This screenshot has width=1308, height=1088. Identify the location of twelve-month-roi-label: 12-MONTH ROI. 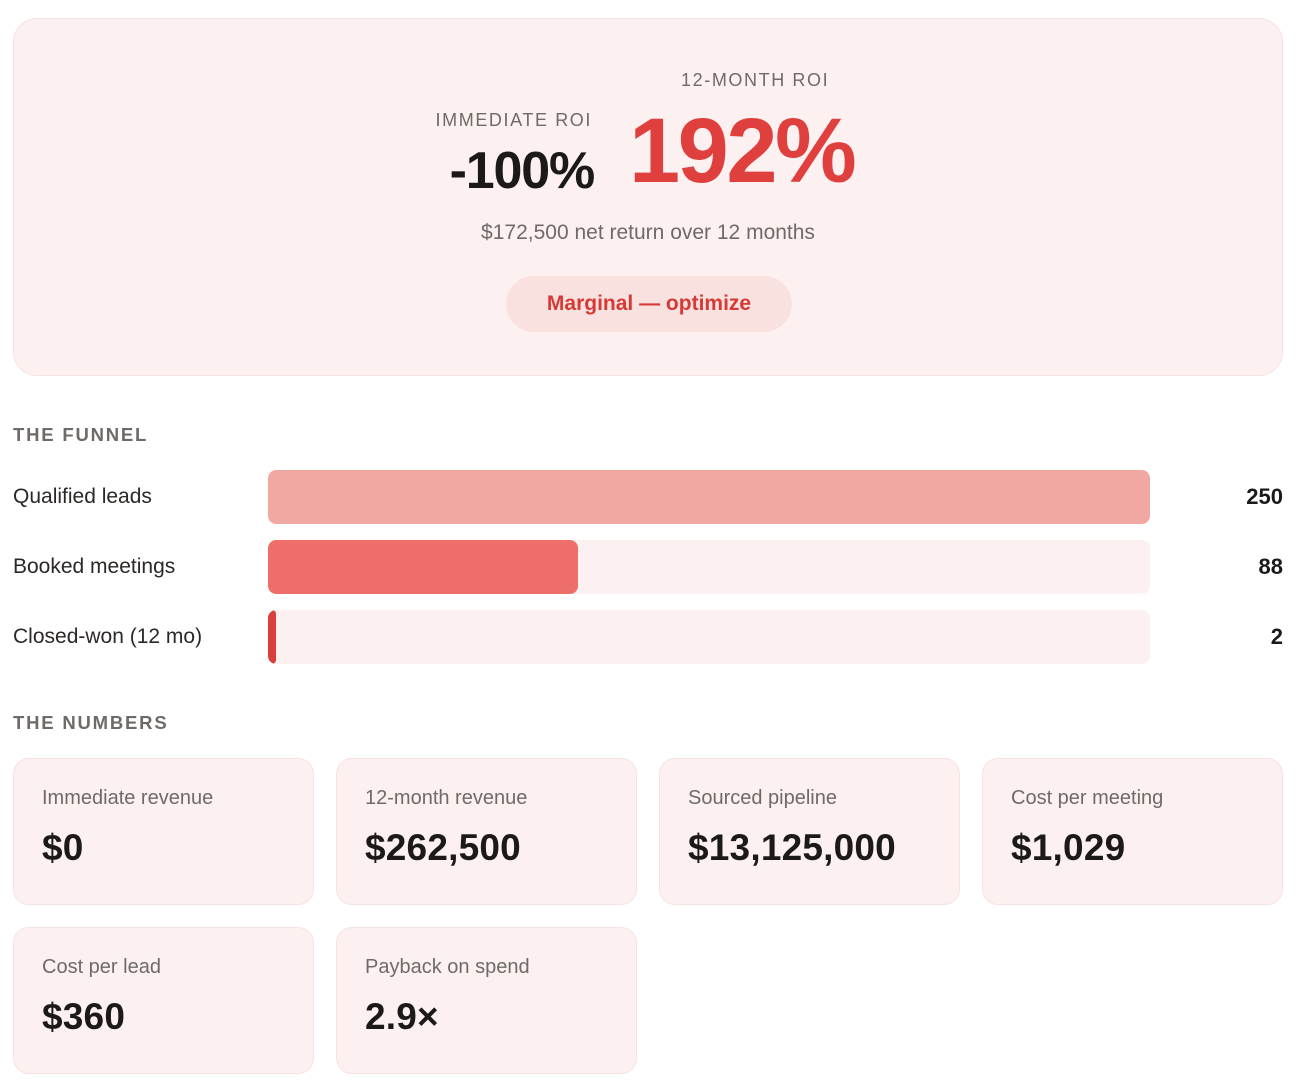
(755, 80).